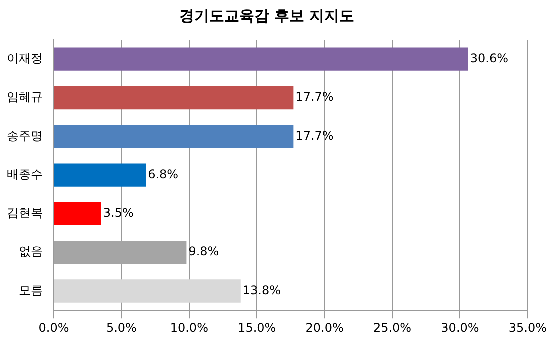 This screenshot has height=343, width=550. Describe the element at coordinates (325, 327) in the screenshot. I see `x-tick-label: 20.0%` at that location.